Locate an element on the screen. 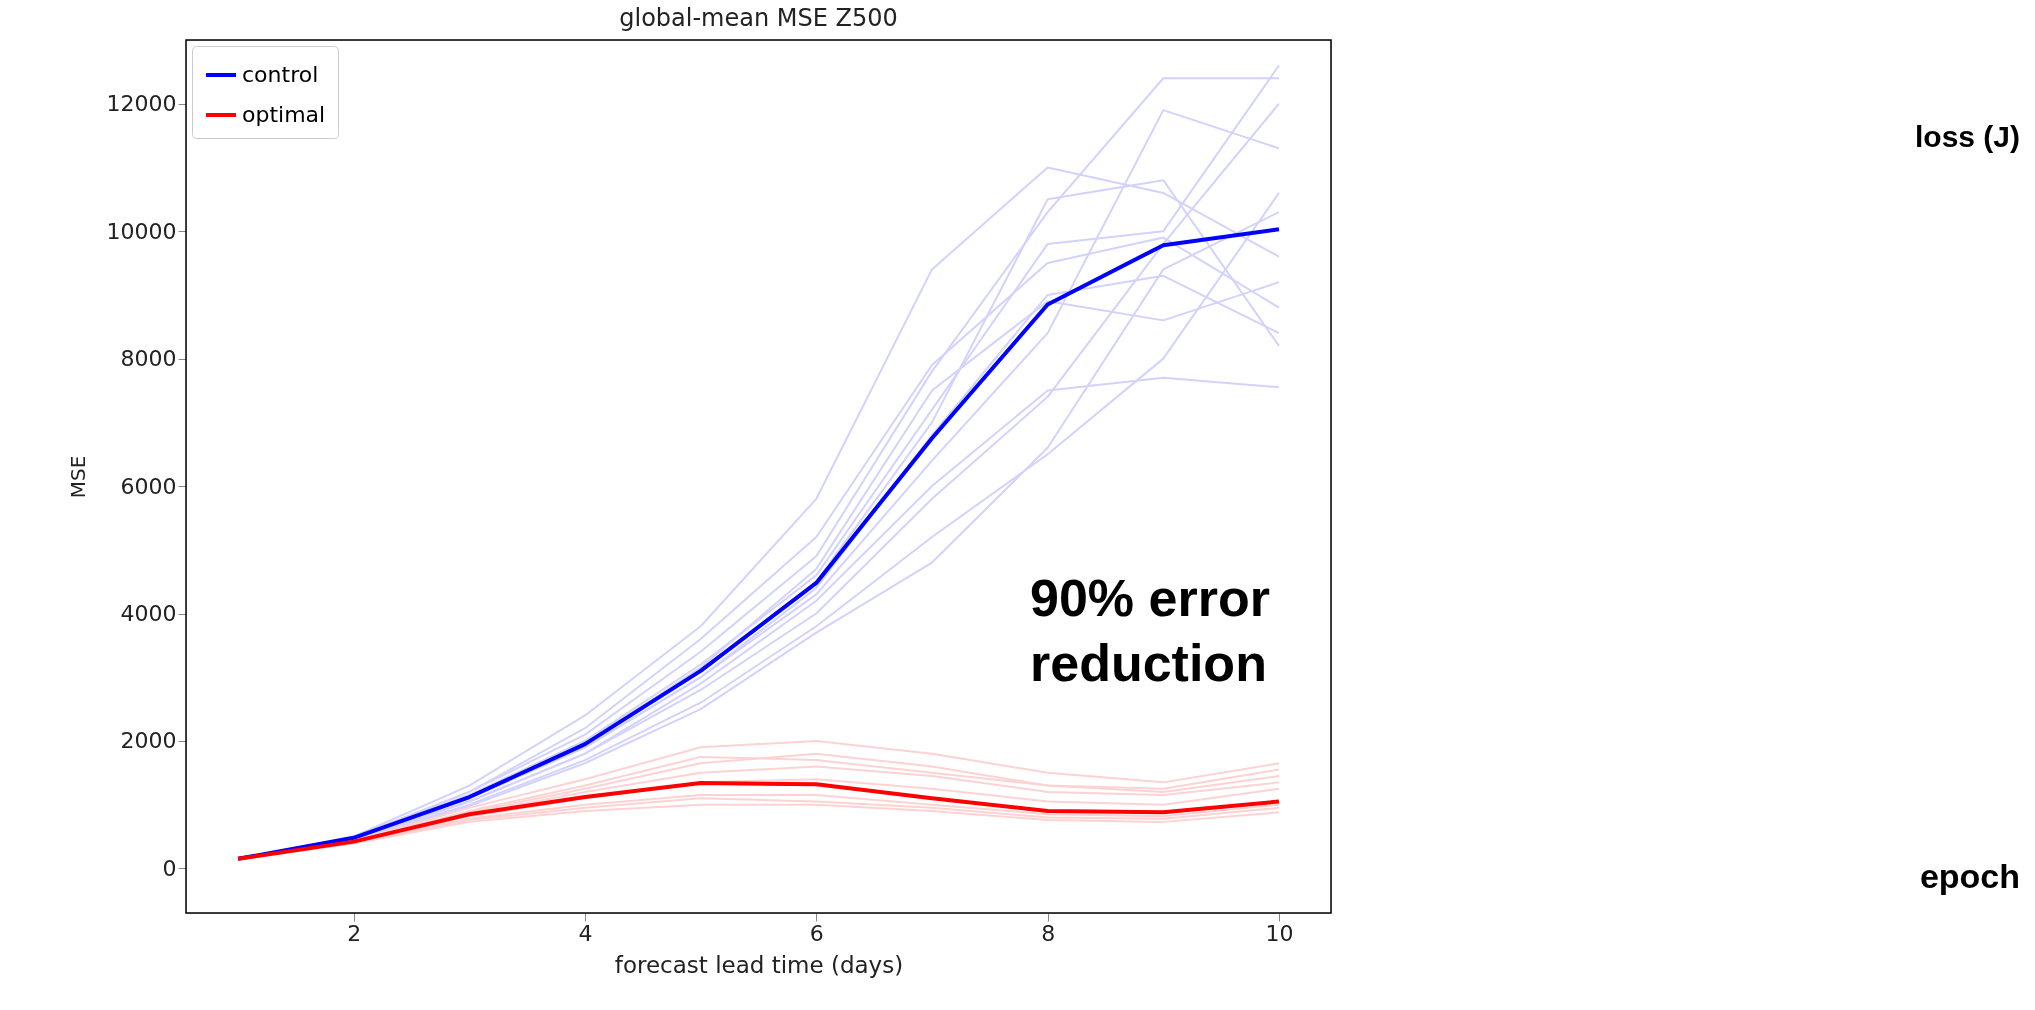 The image size is (2035, 1010). y-tick-label: 6000 is located at coordinates (148, 486).